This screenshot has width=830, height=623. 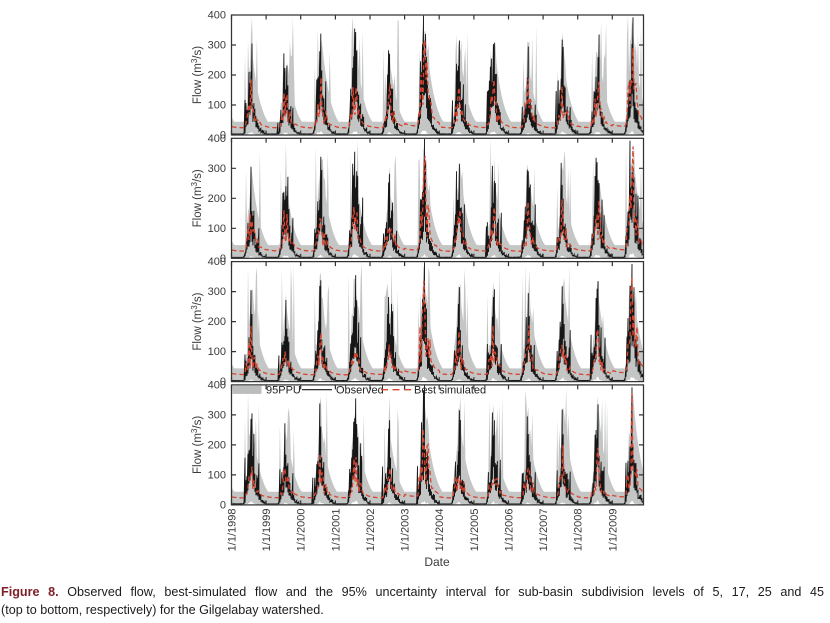 I want to click on svg-text: 1/1/2007, so click(x=544, y=530).